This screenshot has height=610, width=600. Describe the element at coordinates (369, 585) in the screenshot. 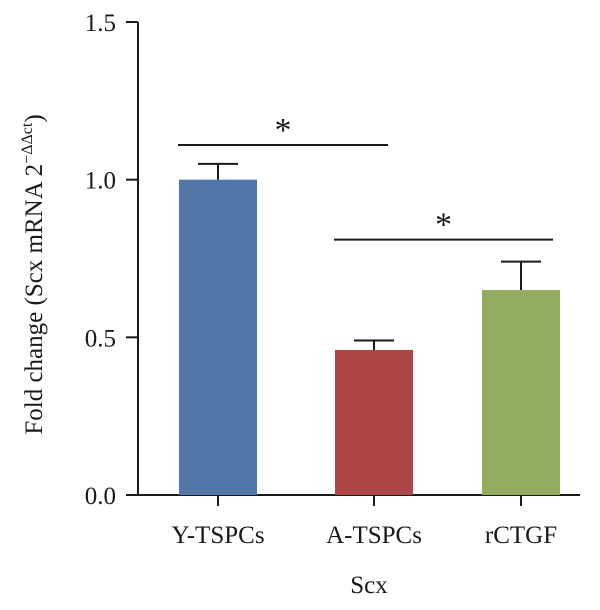

I see `x-axis-title: Scx` at that location.